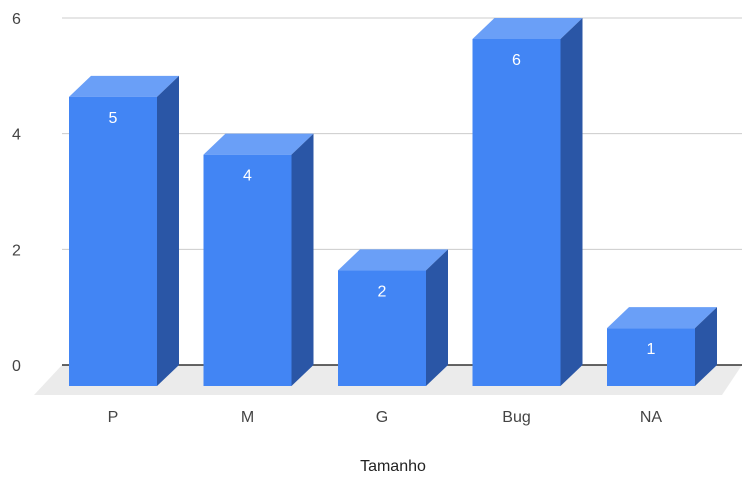  What do you see at coordinates (382, 291) in the screenshot?
I see `data-label: 2` at bounding box center [382, 291].